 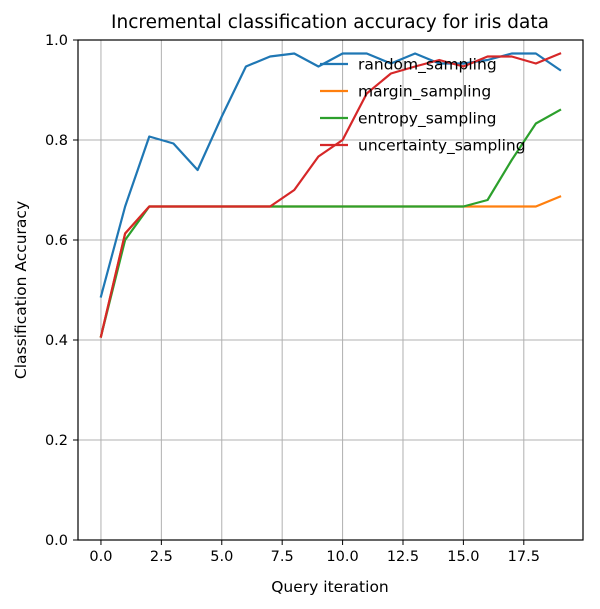 I want to click on legend-label-random-sampling: random_sampling, so click(x=427, y=65).